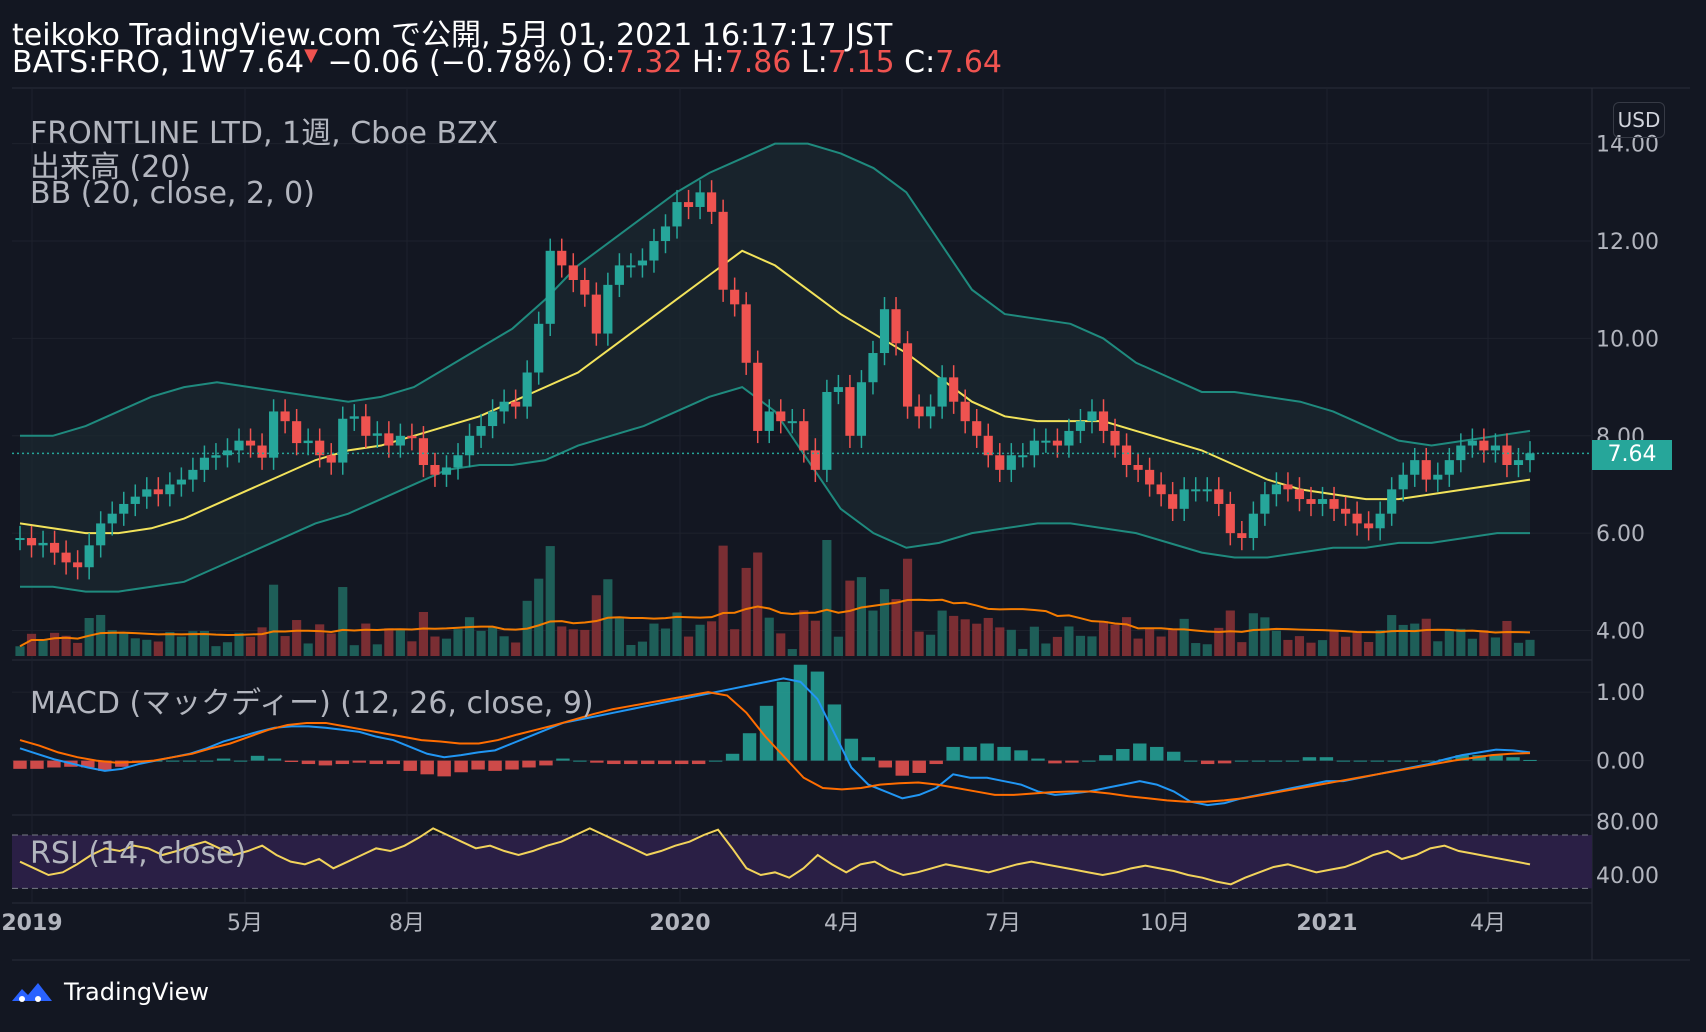  Describe the element at coordinates (120, 62) in the screenshot. I see `symbol-interval: BATS:FRO, 1W` at that location.